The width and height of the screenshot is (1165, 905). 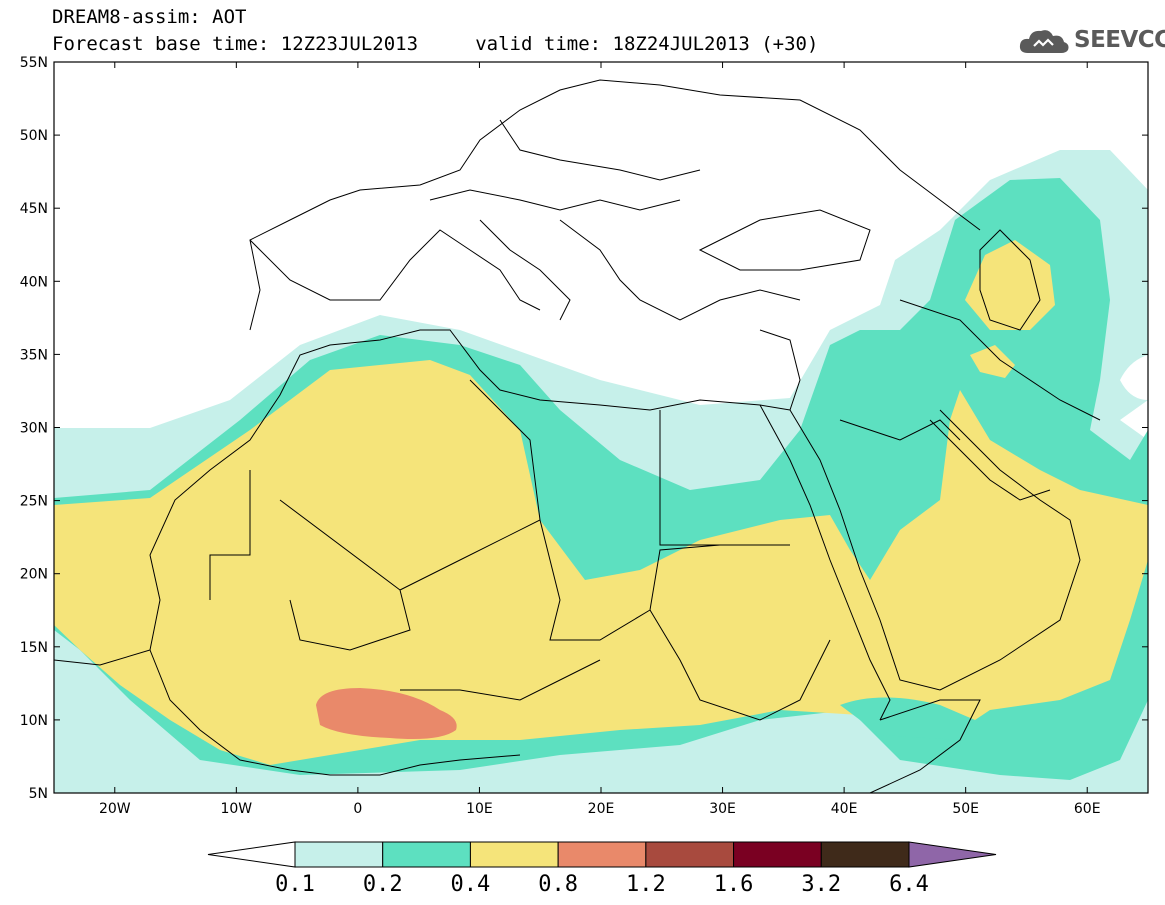 What do you see at coordinates (734, 884) in the screenshot?
I see `colorbar-label: 1.6` at bounding box center [734, 884].